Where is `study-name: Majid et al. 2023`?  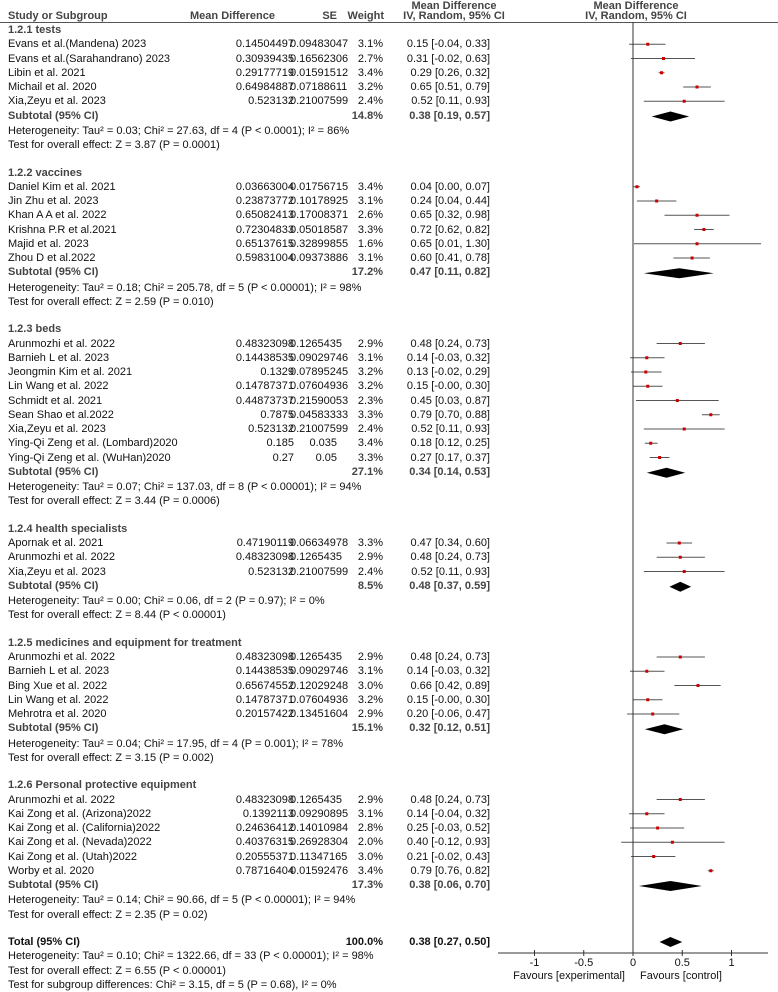
study-name: Majid et al. 2023 is located at coordinates (48, 243).